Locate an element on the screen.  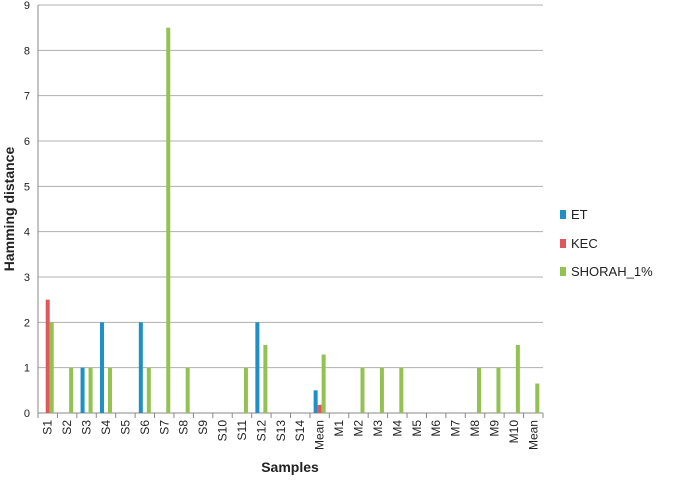
x-tick-label: M7 is located at coordinates (456, 428).